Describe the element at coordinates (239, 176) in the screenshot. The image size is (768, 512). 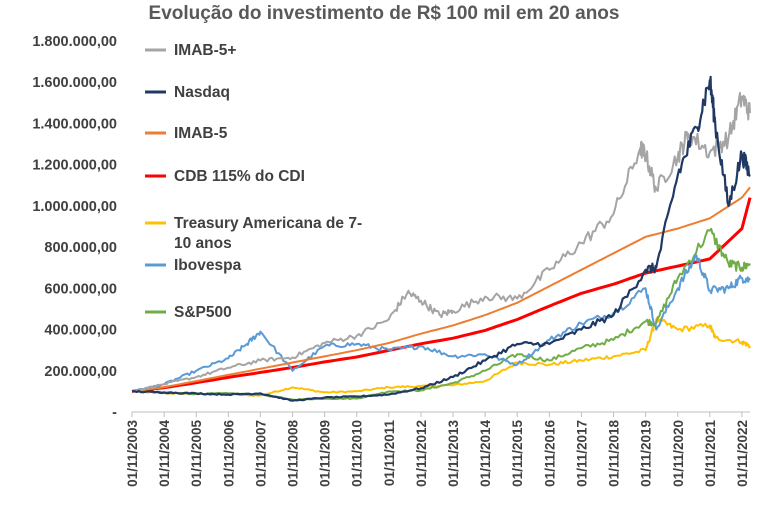
I see `legend-label-cdb-115-do-cdi: CDB 115% do CDI` at that location.